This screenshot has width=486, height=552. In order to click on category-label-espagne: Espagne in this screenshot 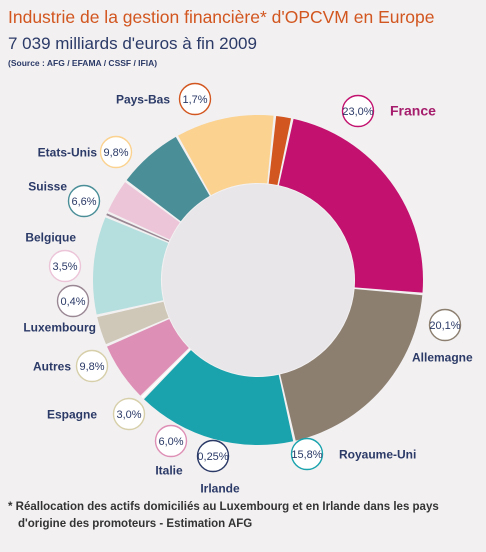, I will do `click(72, 415)`.